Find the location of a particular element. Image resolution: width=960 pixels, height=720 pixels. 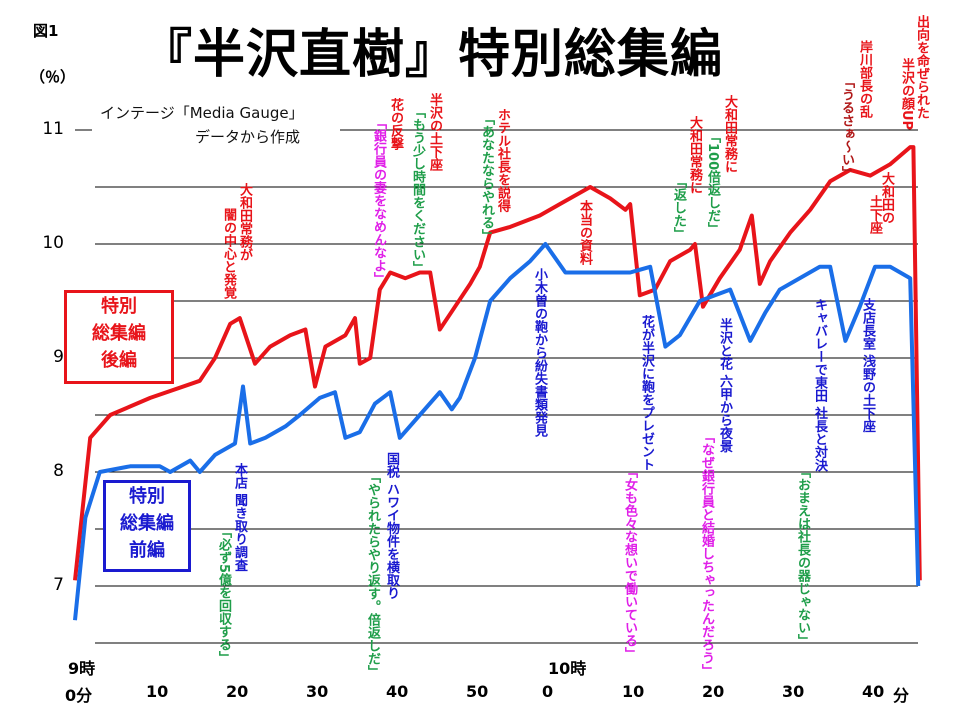

legend-early-line1: 特別 is located at coordinates (147, 496).